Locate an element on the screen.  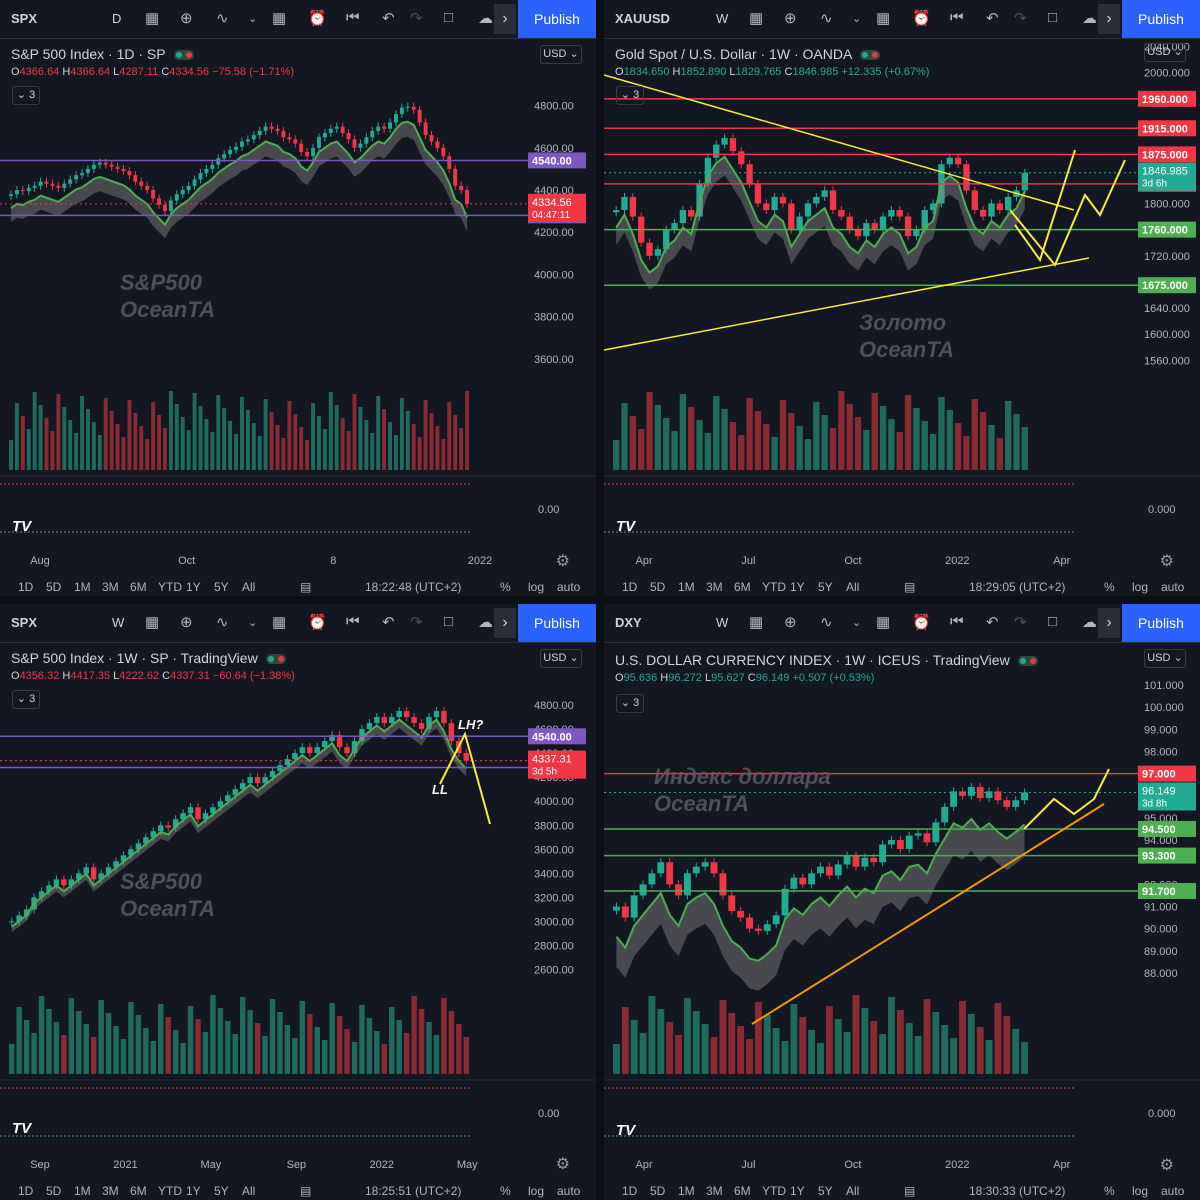
clock-readout: 18:22:48 (UTC+2) is located at coordinates (413, 587).